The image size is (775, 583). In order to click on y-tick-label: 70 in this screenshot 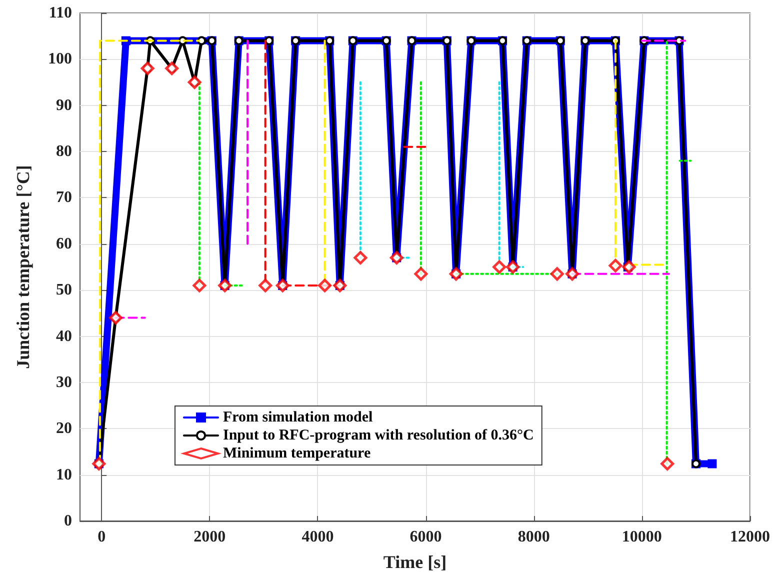, I will do `click(64, 197)`.